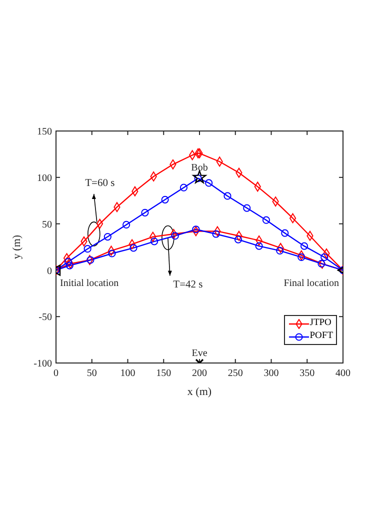 The image size is (372, 526). I want to click on series-label: Eve, so click(200, 353).